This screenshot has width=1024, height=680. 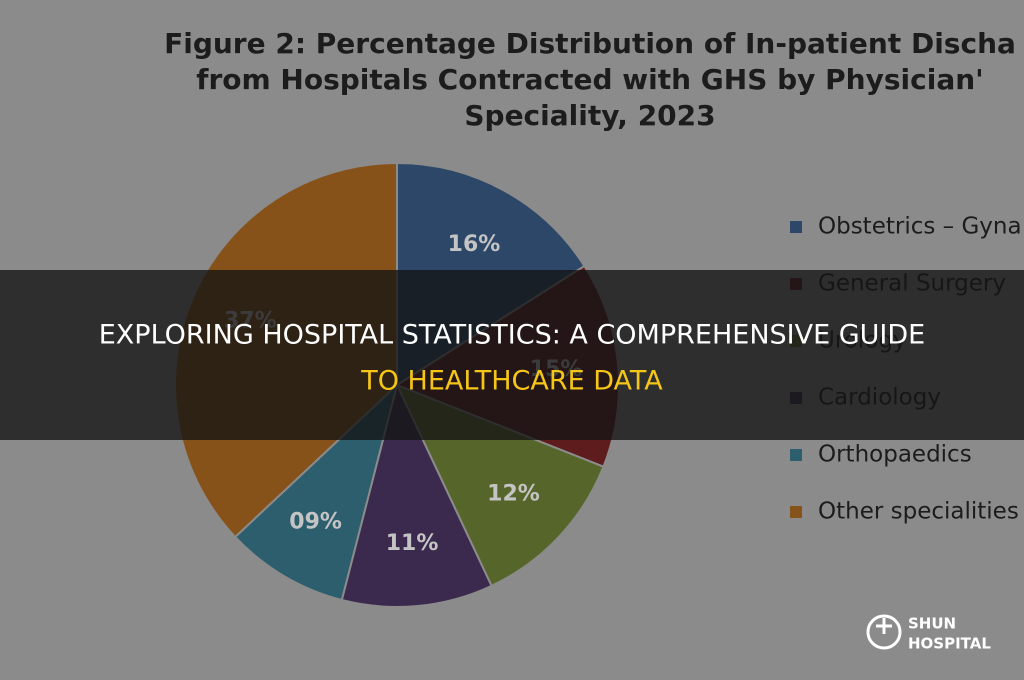 What do you see at coordinates (474, 244) in the screenshot?
I see `data-label: 16%` at bounding box center [474, 244].